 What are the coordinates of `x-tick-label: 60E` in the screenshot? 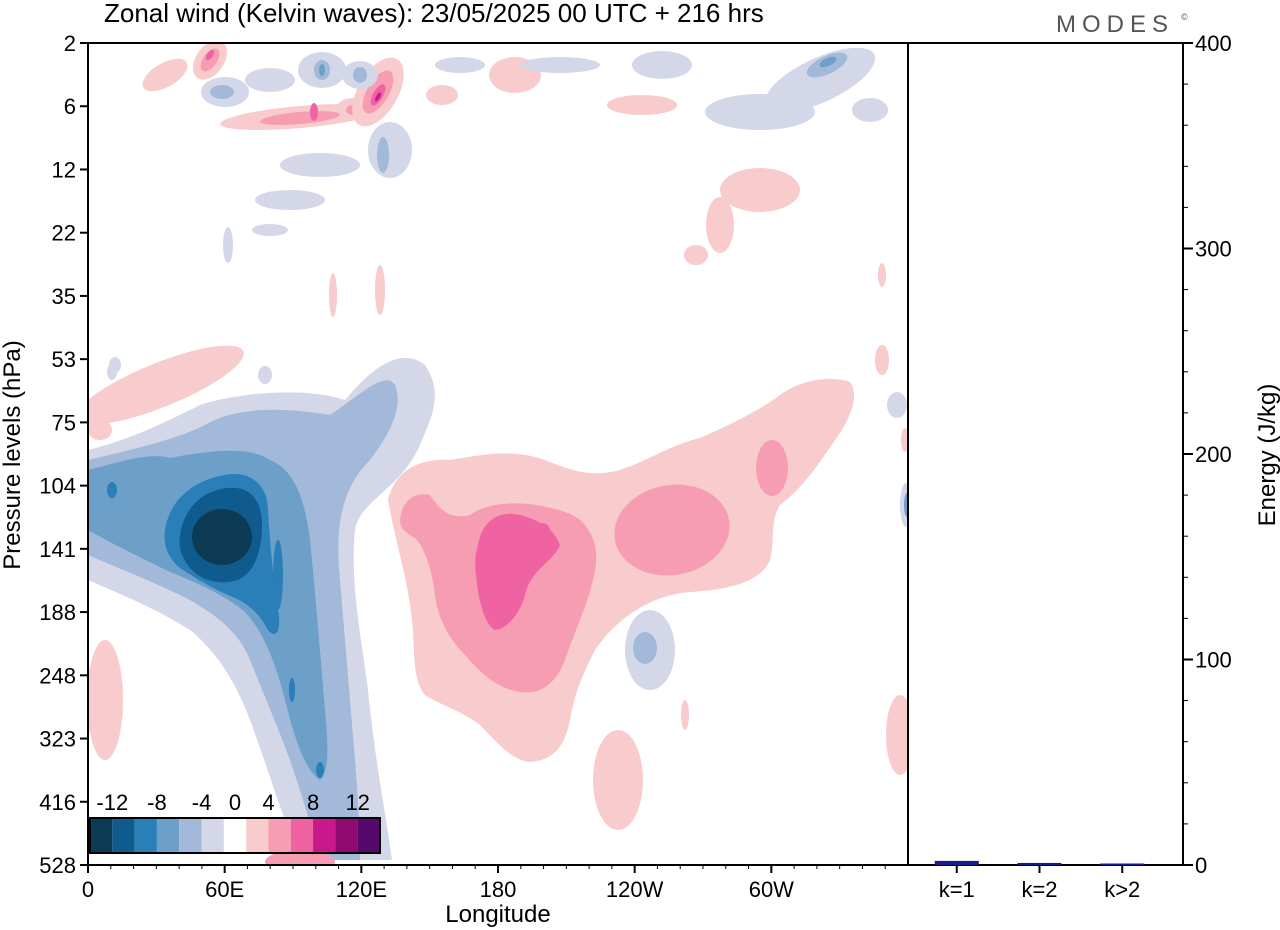 It's located at (224, 889).